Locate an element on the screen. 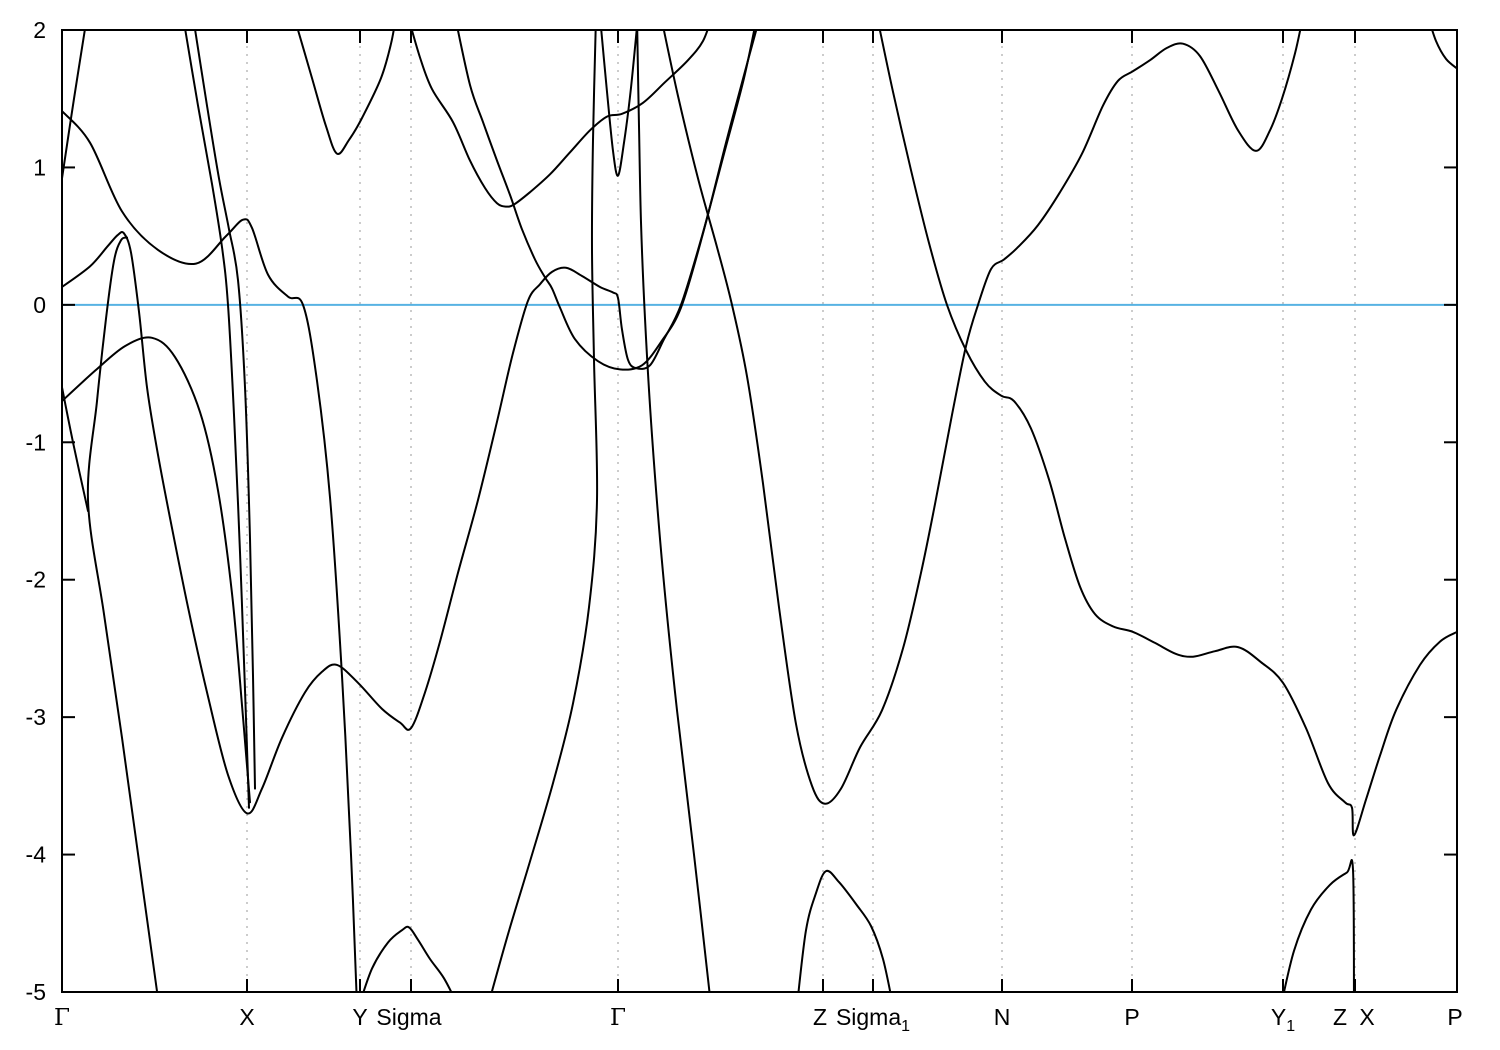 The width and height of the screenshot is (1500, 1050). k-point-label: Y1 is located at coordinates (1283, 1019).